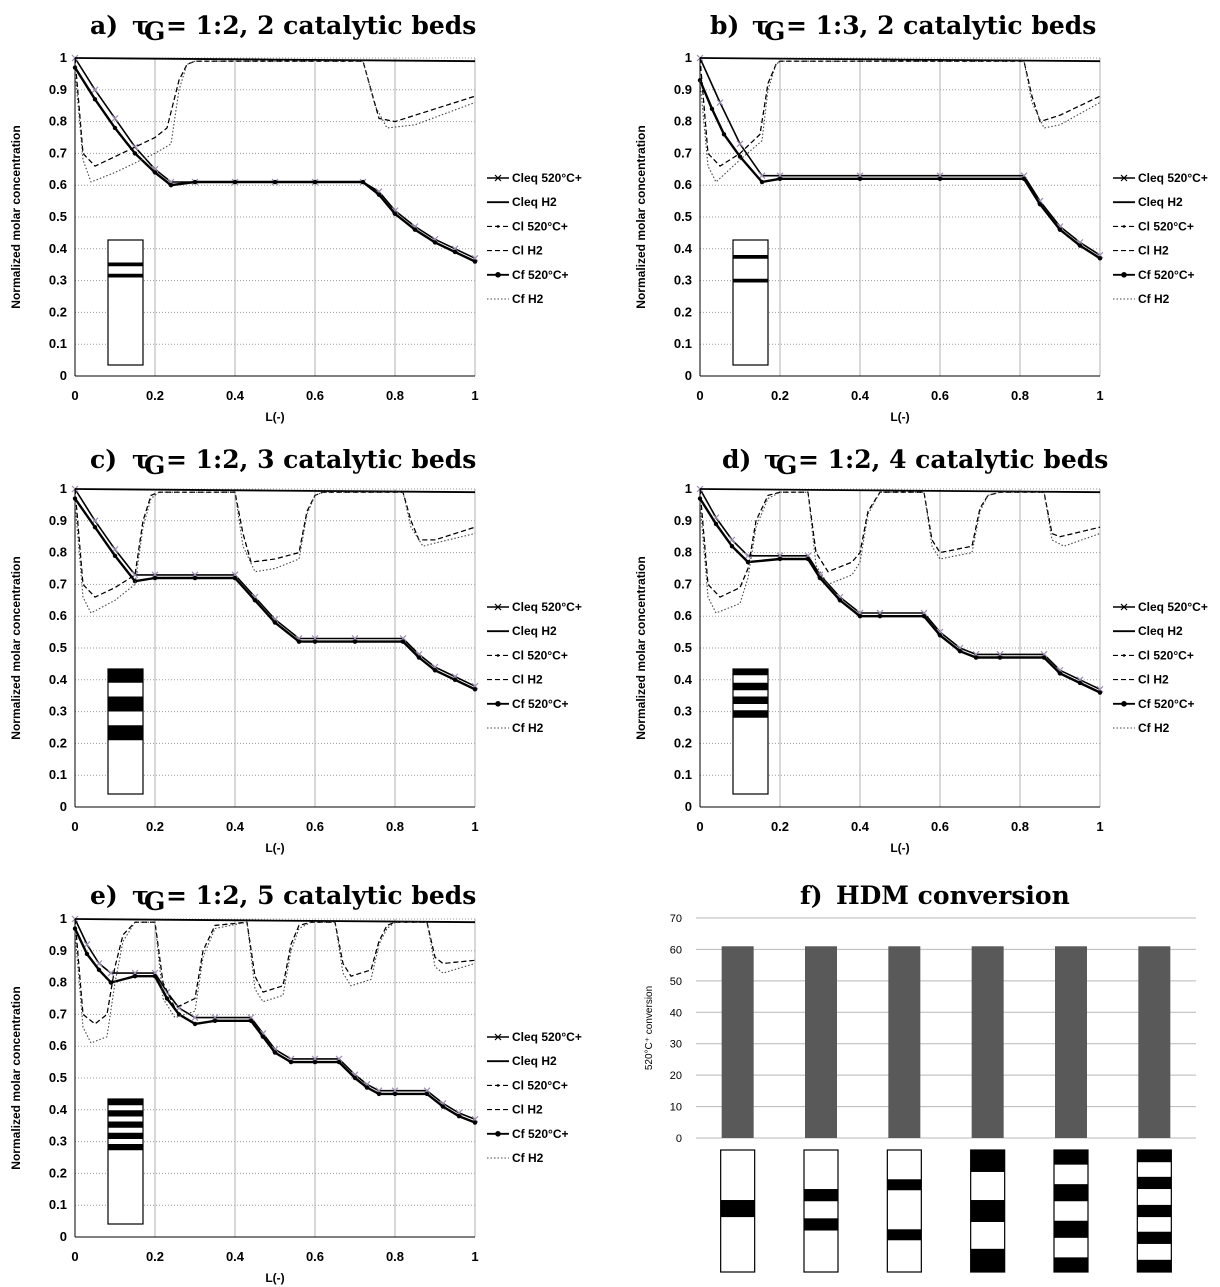 The width and height of the screenshot is (1220, 1287). What do you see at coordinates (899, 417) in the screenshot?
I see `x-axis-label: L(-)` at bounding box center [899, 417].